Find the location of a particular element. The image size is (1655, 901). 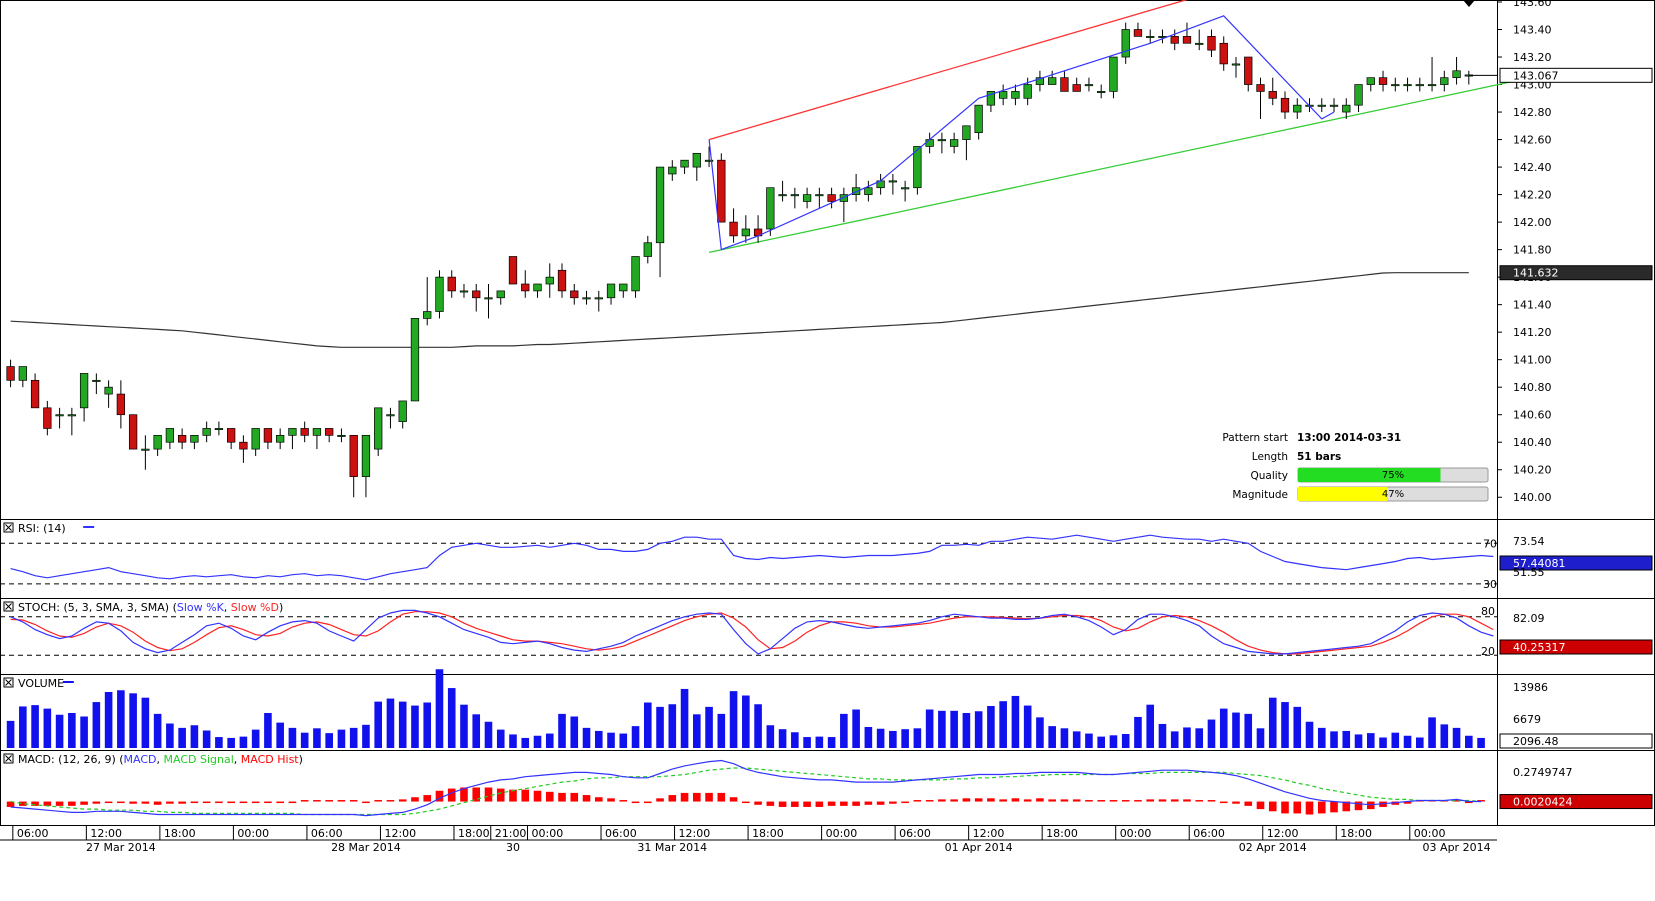

x-date-label: 27 Mar 2014 is located at coordinates (121, 847).